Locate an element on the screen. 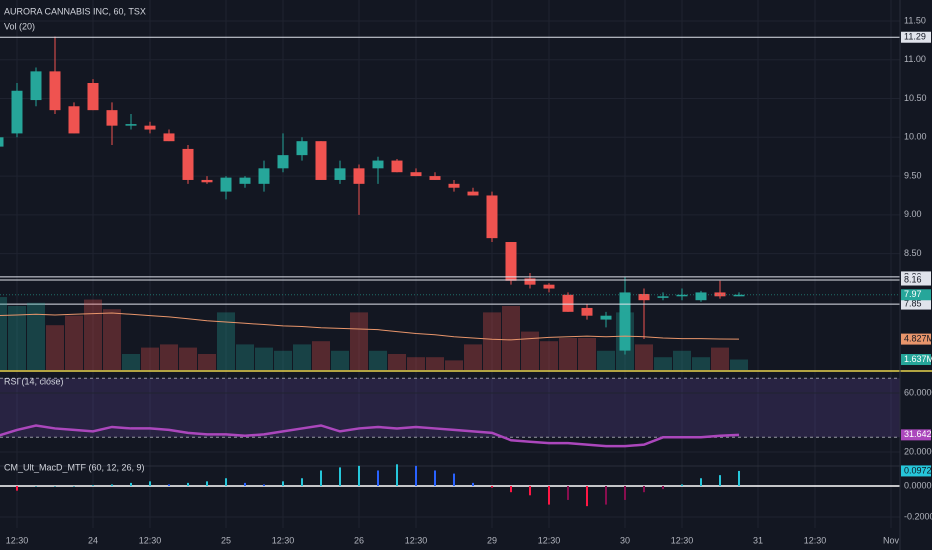 The width and height of the screenshot is (932, 550). level-label: 8.16 is located at coordinates (913, 279).